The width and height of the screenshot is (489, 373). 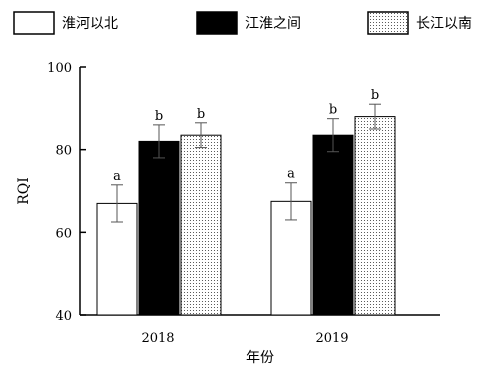 I want to click on x-tick-label: 2019, so click(x=331, y=338).